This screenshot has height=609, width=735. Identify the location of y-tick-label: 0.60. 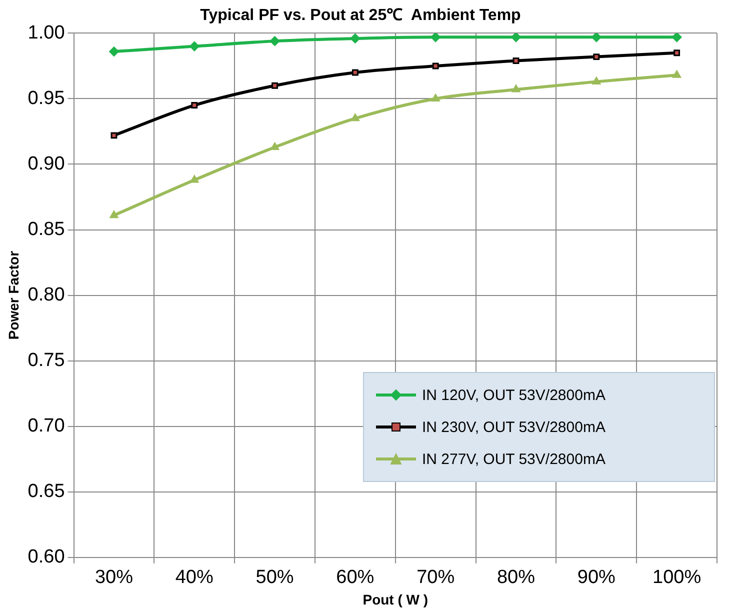
(46, 557).